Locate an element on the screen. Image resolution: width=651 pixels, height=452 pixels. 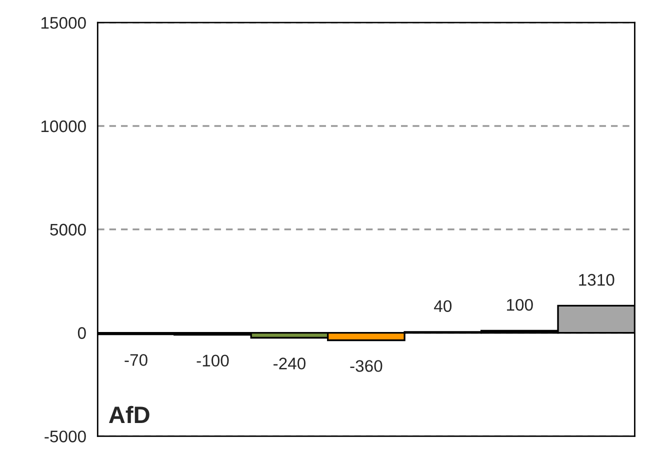
annotation: AfD is located at coordinates (129, 415).